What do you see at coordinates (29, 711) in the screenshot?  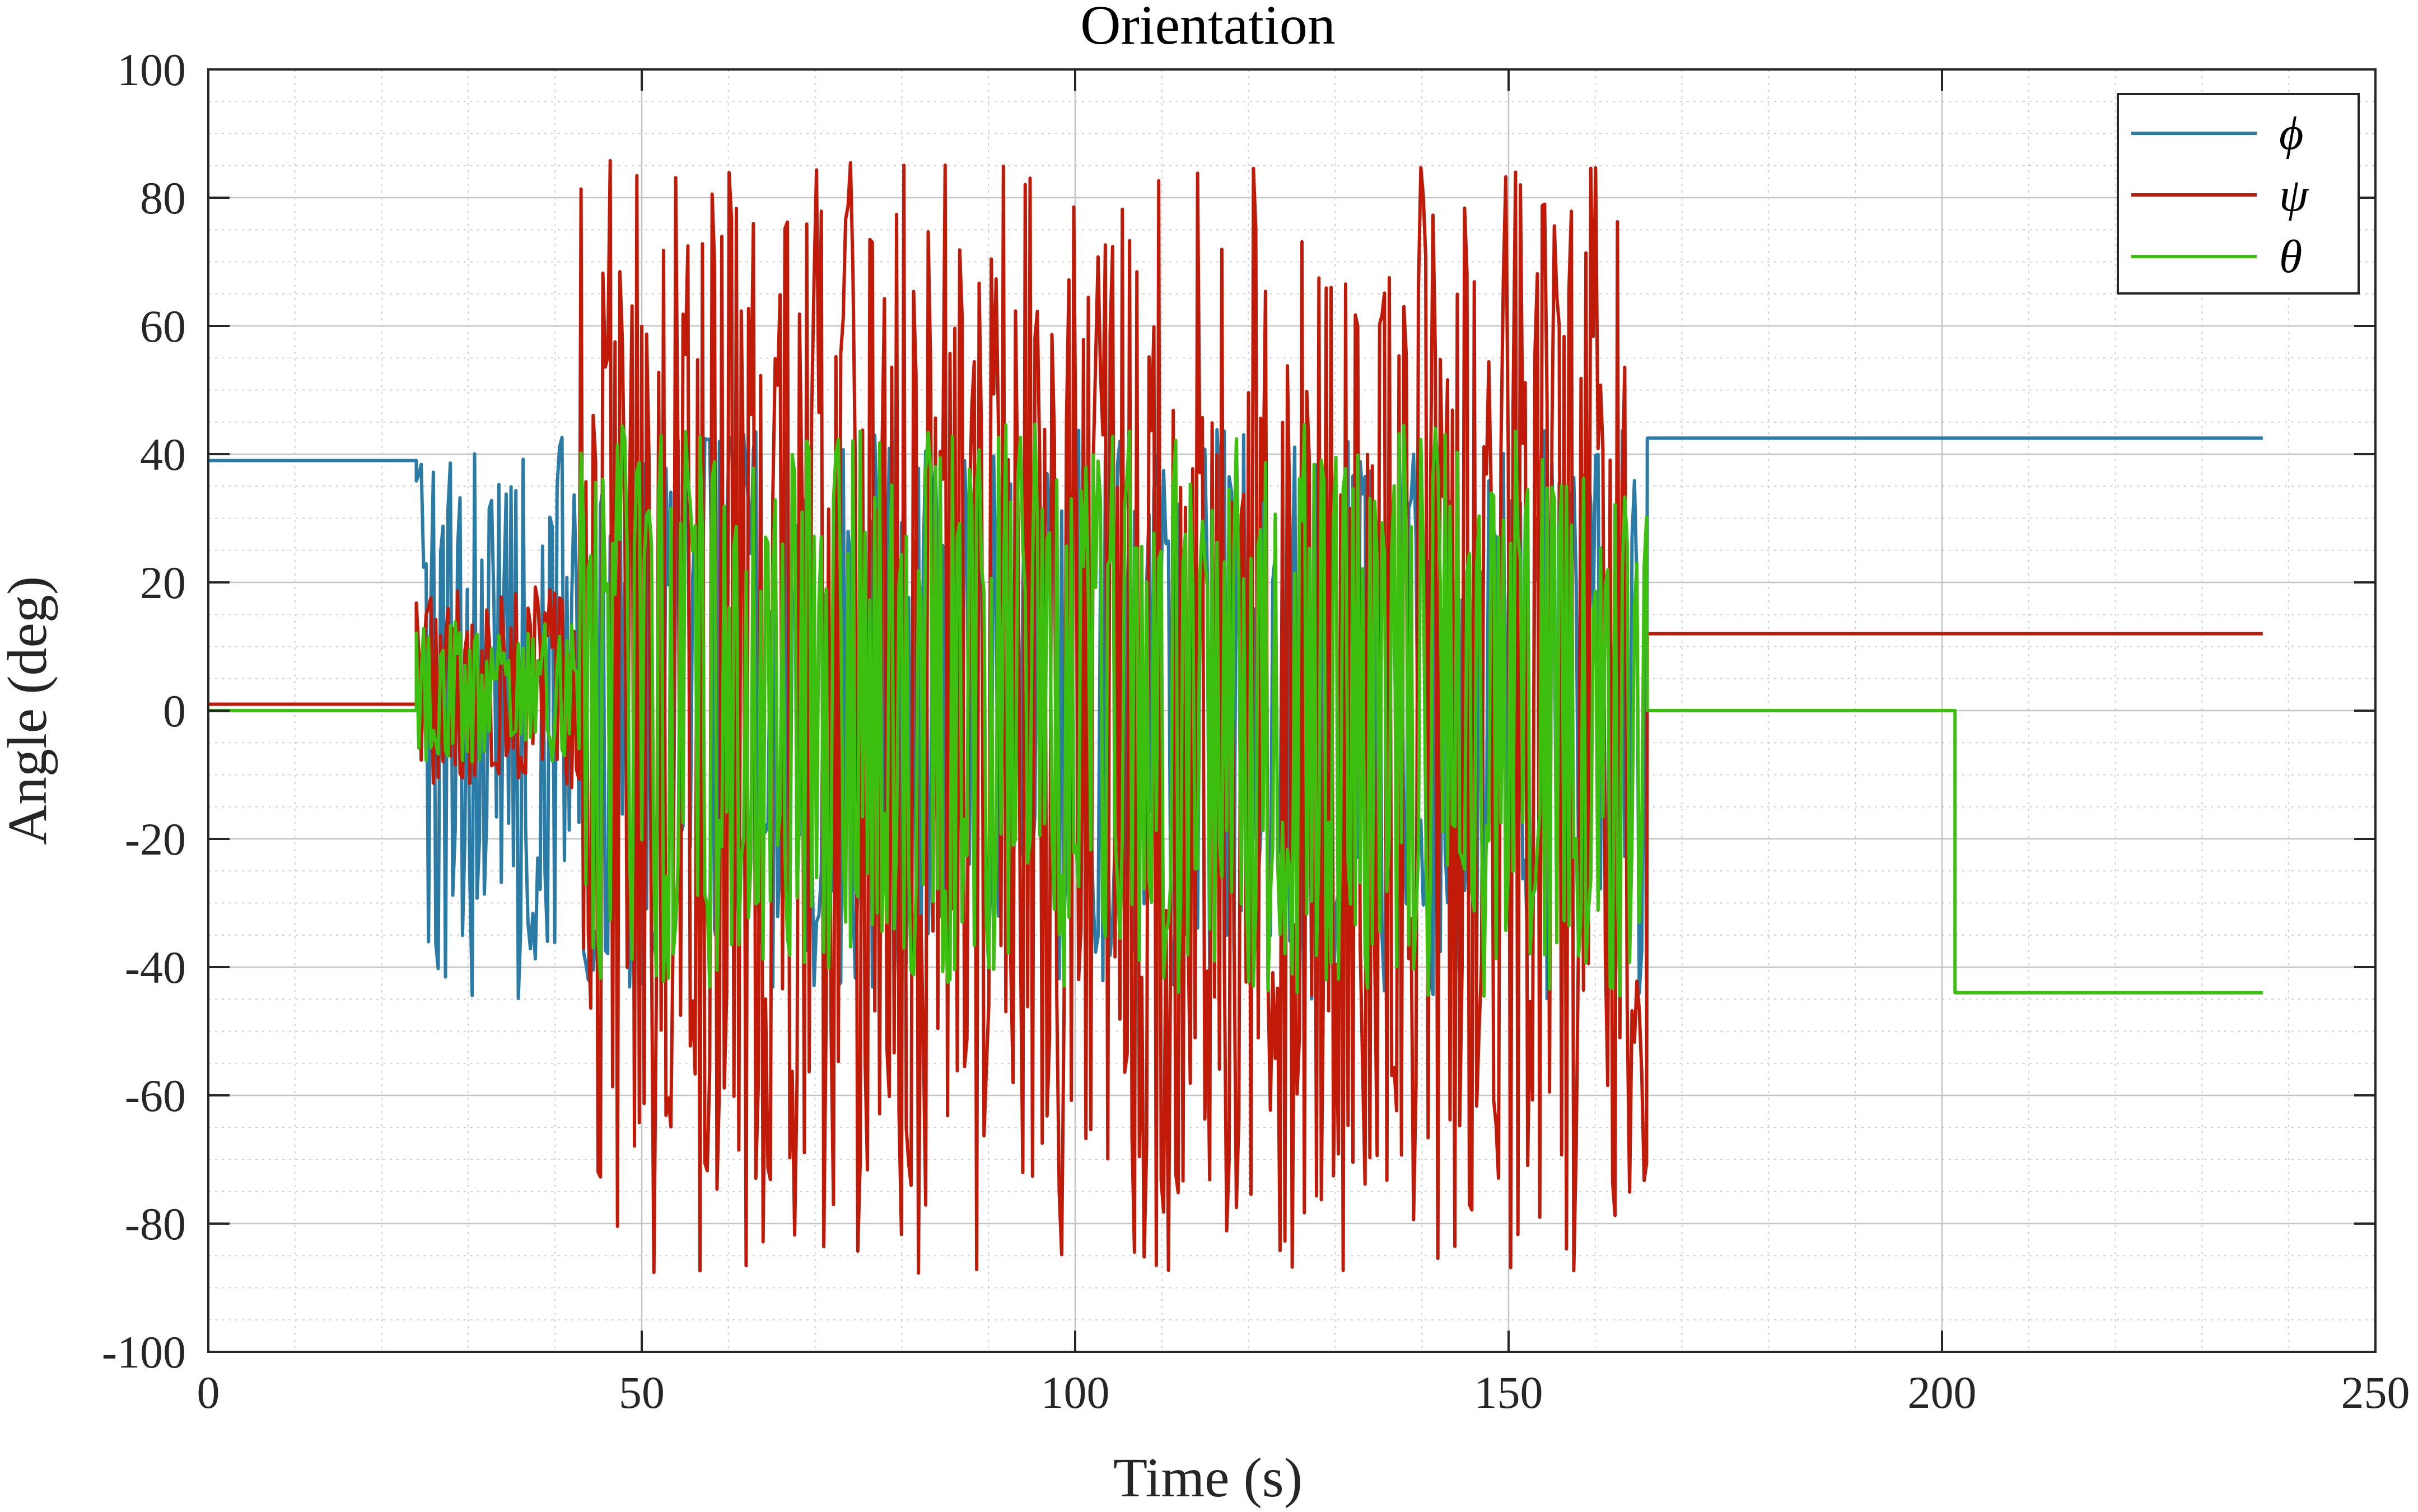 I see `y-axis-title: Angle (deg)` at bounding box center [29, 711].